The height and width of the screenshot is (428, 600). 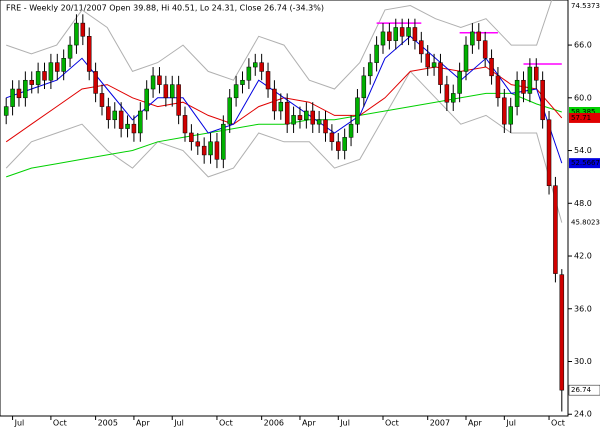 I want to click on value-box-label: 74.5373, so click(x=585, y=6).